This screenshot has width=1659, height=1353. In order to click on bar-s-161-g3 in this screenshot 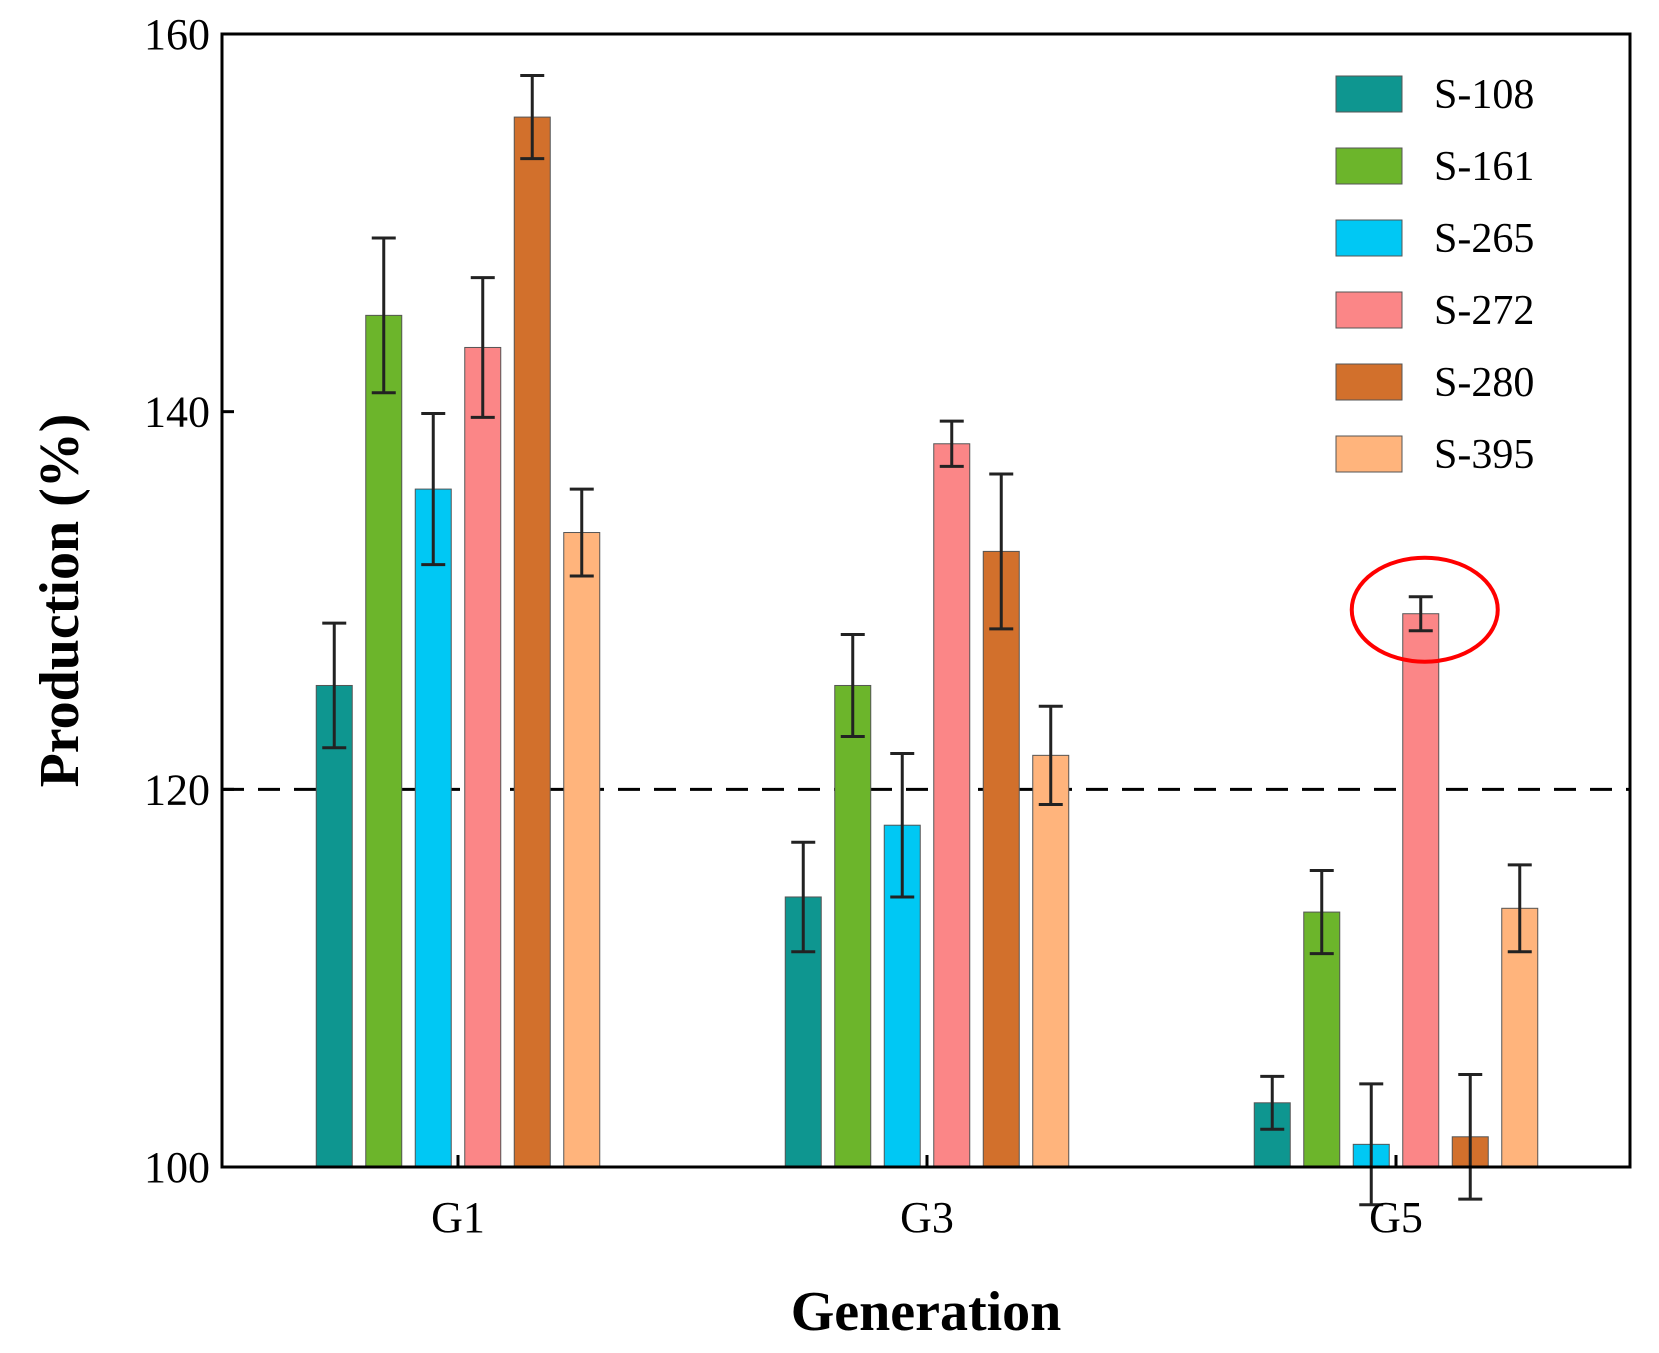, I will do `click(853, 926)`.